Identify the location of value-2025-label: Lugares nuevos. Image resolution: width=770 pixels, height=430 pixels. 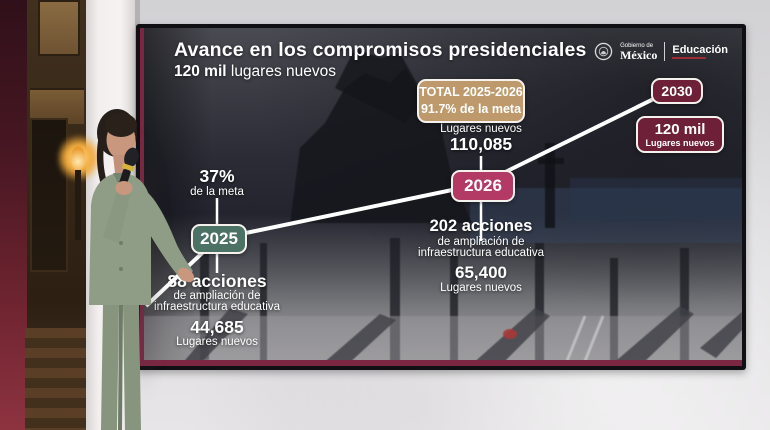
(217, 342).